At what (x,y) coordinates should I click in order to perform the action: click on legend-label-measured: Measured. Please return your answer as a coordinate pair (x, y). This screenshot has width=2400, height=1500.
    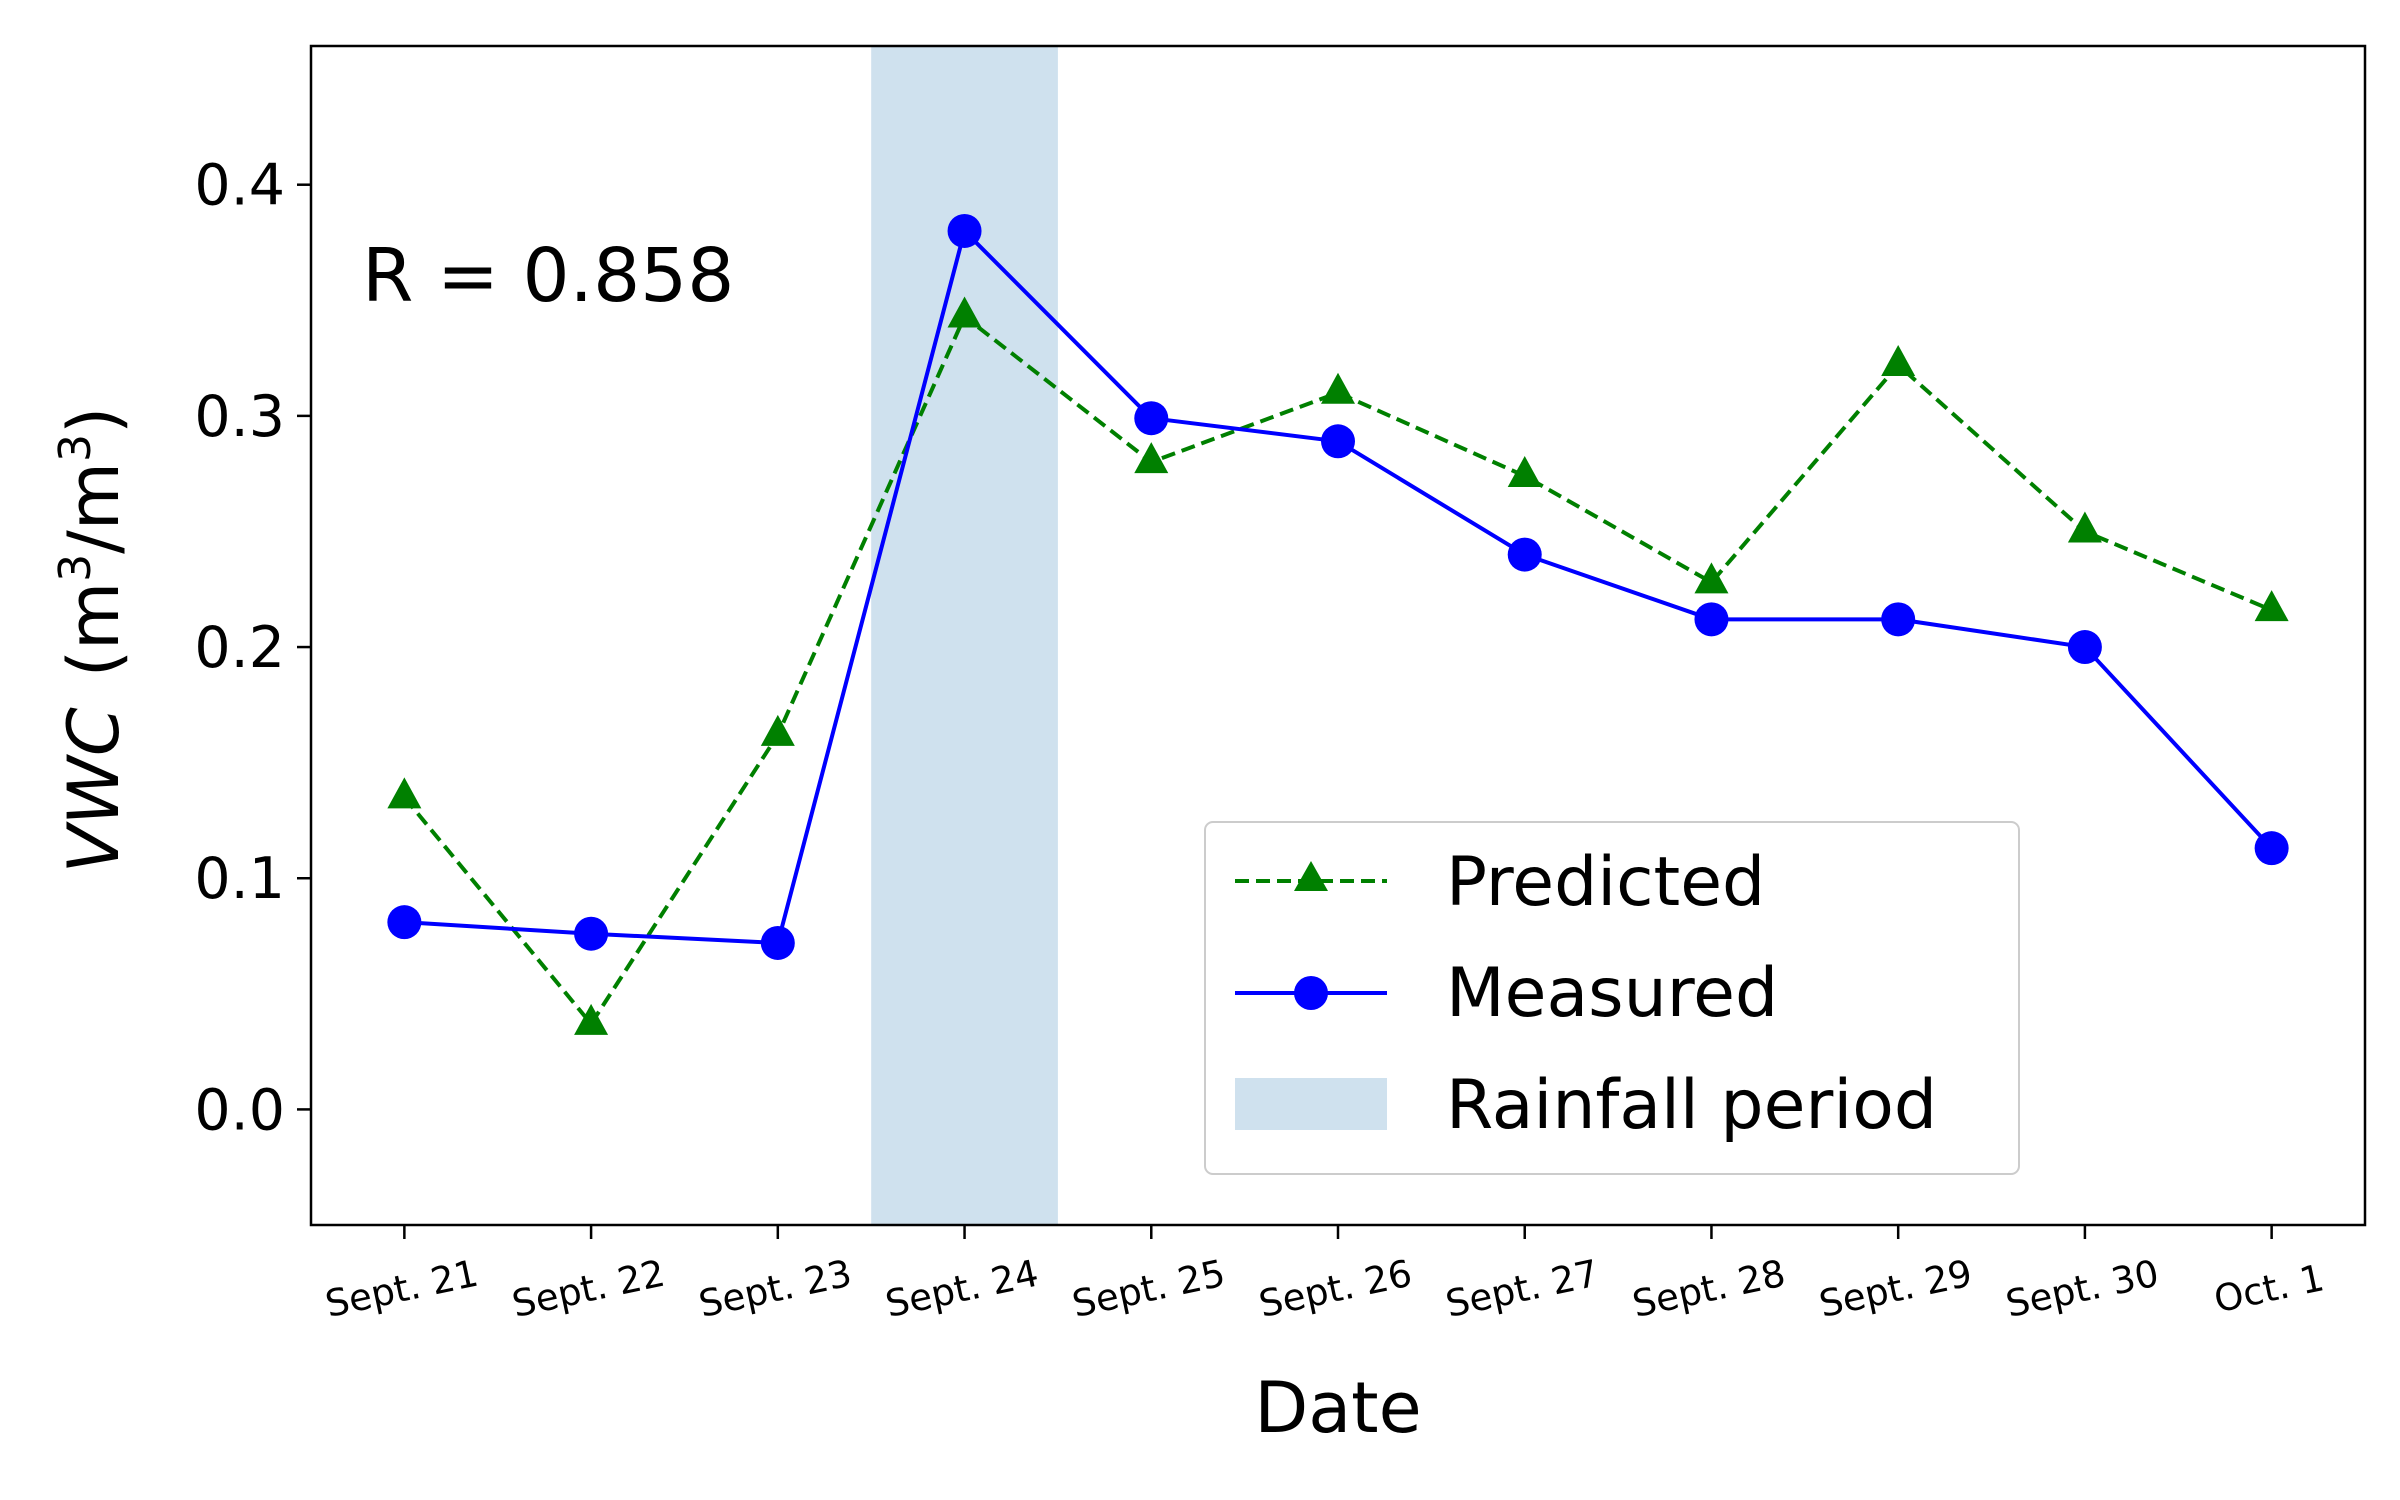
    Looking at the image, I should click on (1612, 993).